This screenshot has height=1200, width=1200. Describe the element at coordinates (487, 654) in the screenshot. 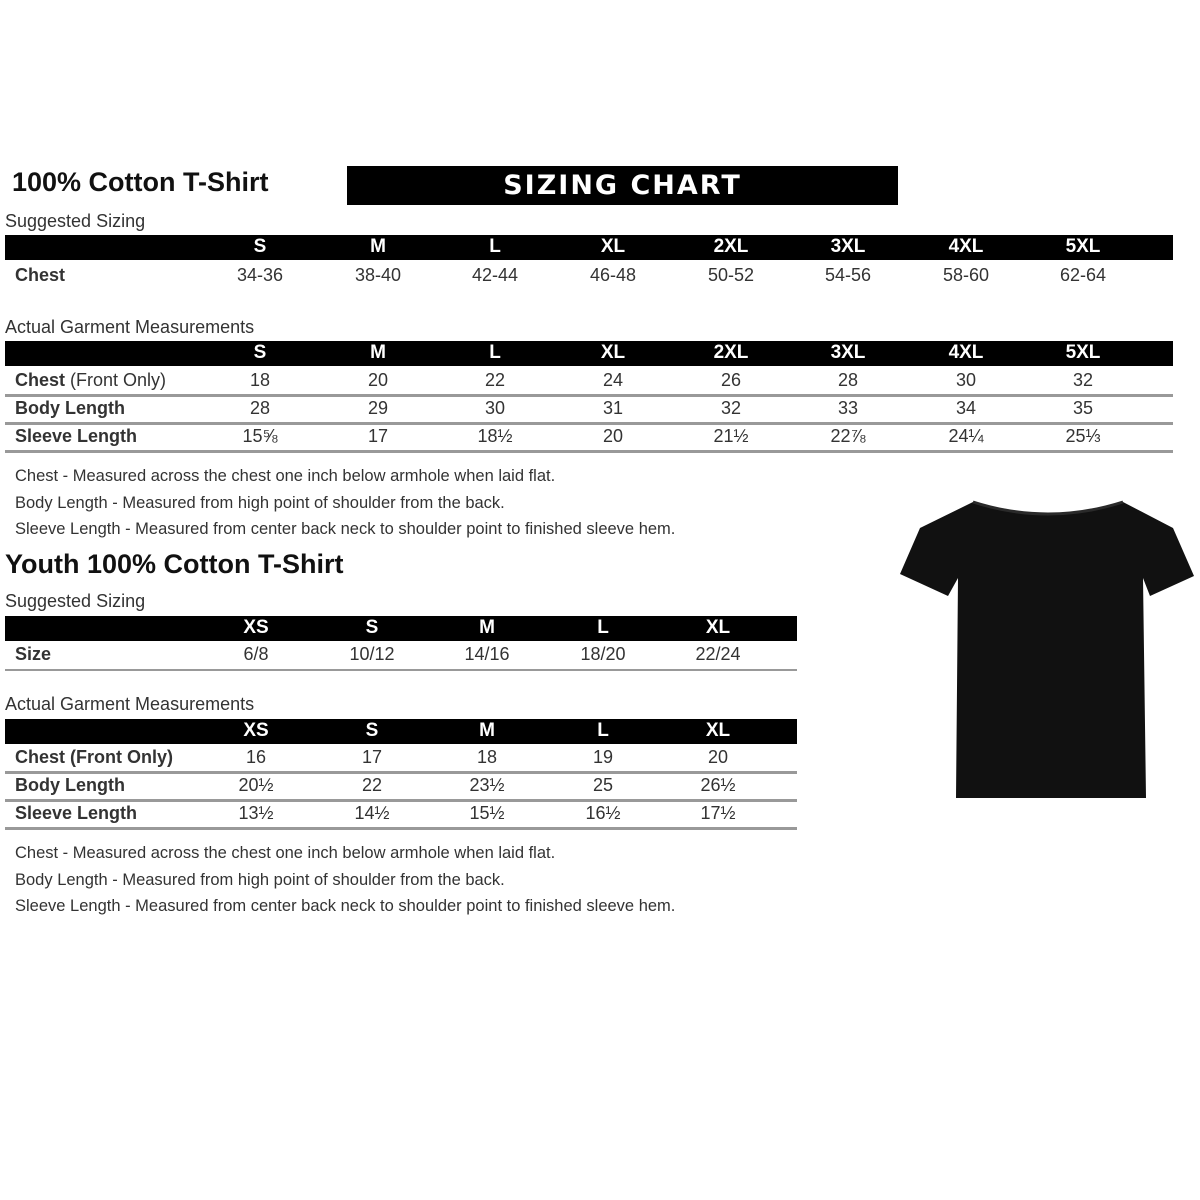

I see `table-cell: 14/16` at that location.